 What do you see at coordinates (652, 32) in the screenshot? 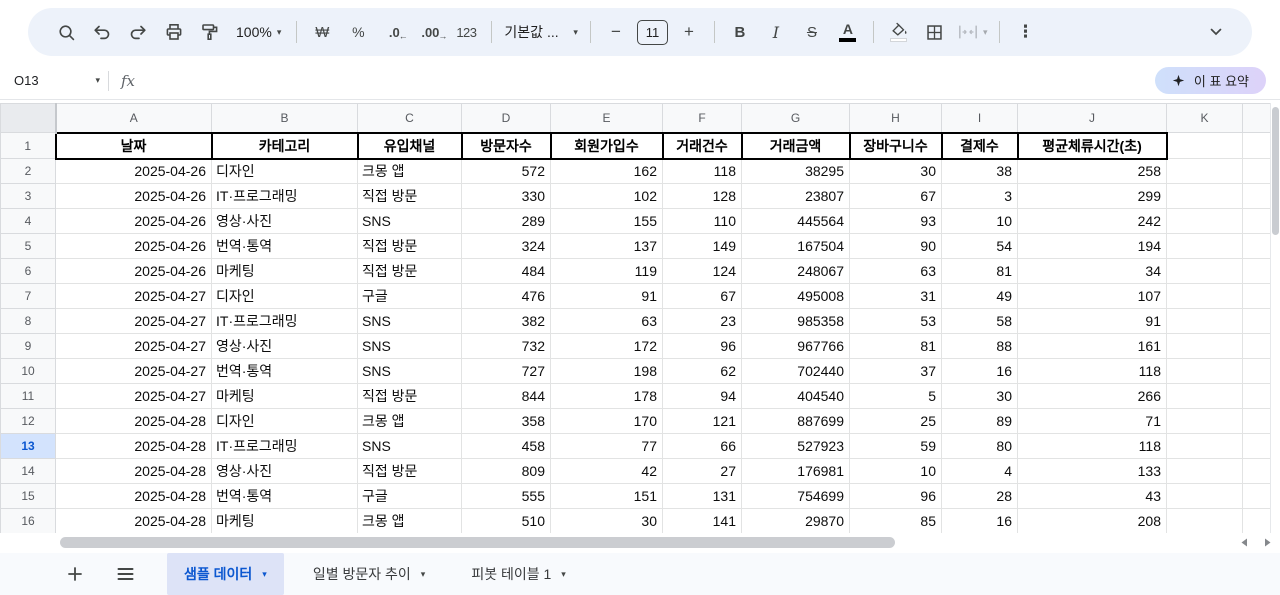
I see `font-size-input: 11` at bounding box center [652, 32].